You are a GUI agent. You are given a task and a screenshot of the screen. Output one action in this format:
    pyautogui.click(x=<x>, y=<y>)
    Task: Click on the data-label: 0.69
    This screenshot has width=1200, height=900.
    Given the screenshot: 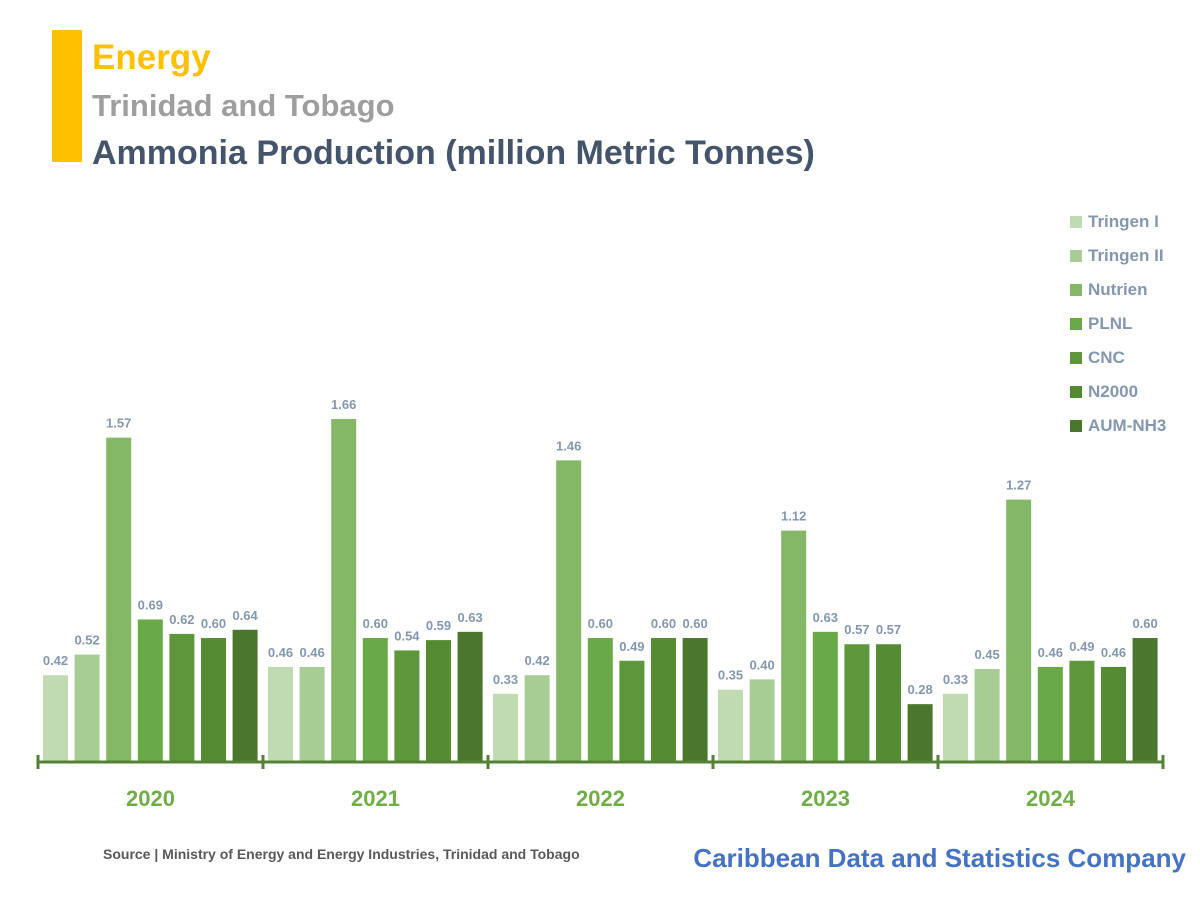 What is the action you would take?
    pyautogui.click(x=150, y=604)
    